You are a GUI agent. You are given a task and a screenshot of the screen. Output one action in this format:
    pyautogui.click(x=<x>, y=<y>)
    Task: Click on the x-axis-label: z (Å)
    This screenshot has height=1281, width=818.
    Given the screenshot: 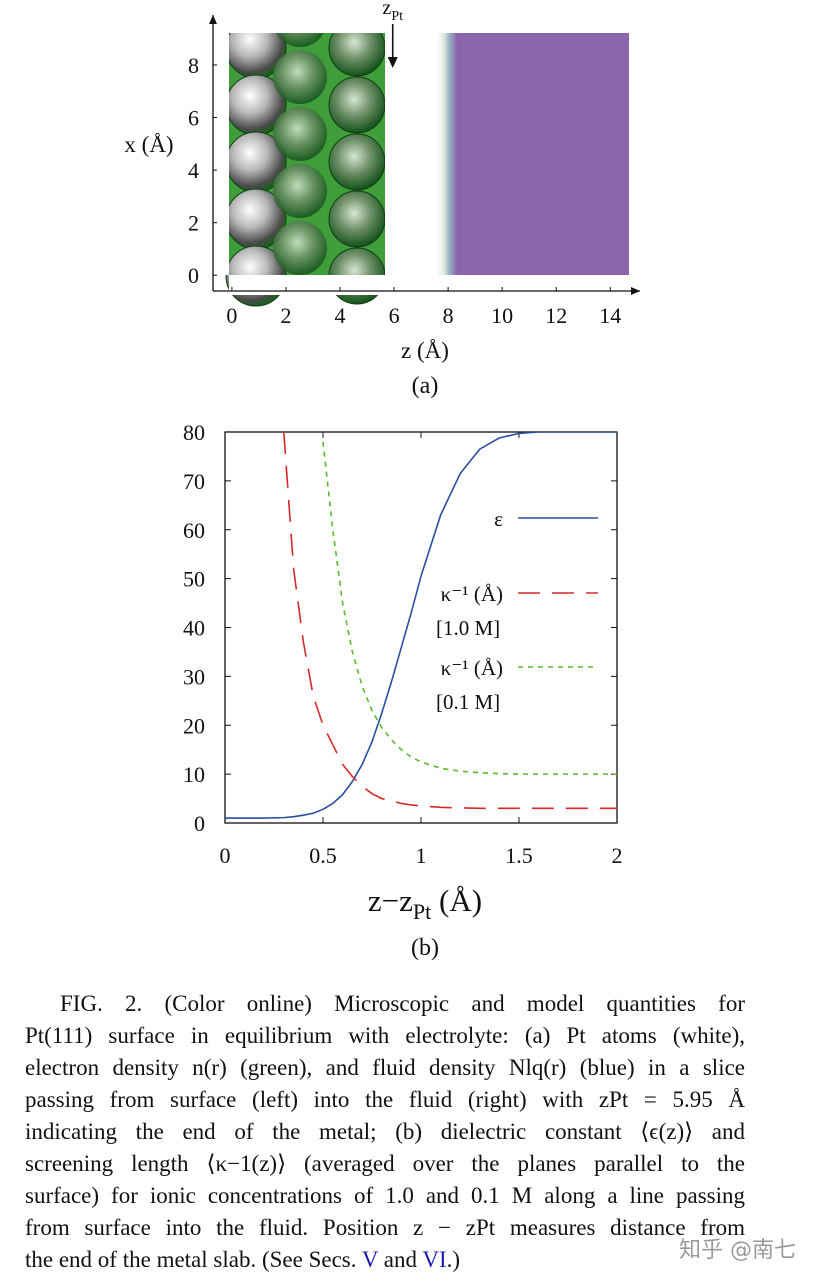 What is the action you would take?
    pyautogui.click(x=425, y=350)
    